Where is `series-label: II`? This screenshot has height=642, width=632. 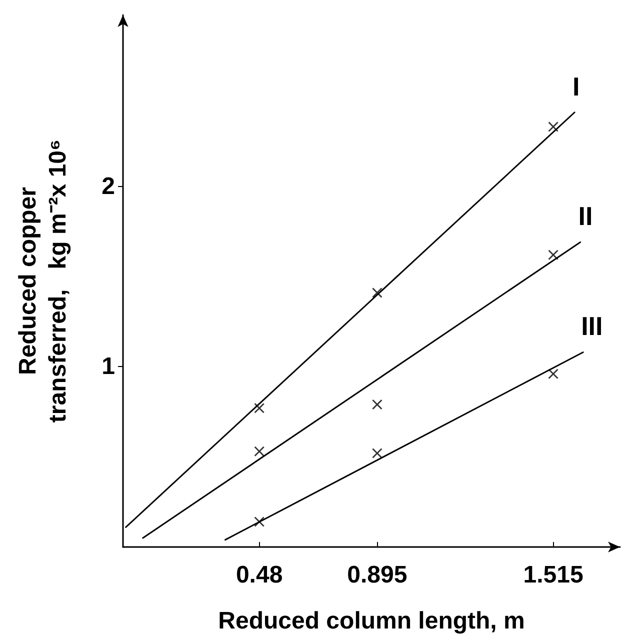
series-label: II is located at coordinates (585, 216).